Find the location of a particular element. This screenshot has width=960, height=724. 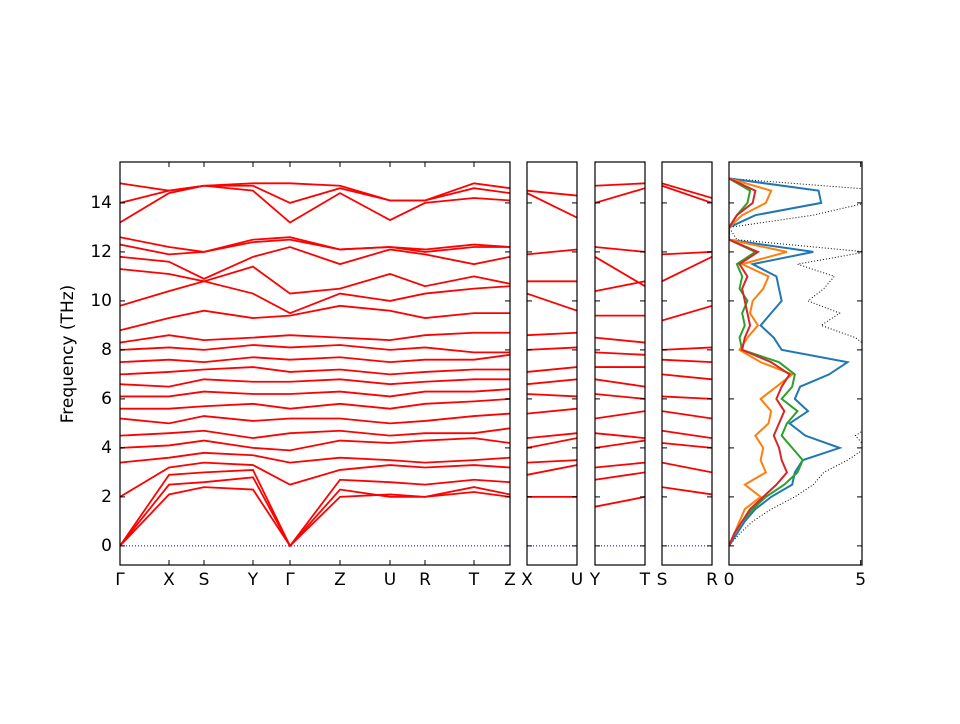

y-tick-label: 10 is located at coordinates (101, 301).